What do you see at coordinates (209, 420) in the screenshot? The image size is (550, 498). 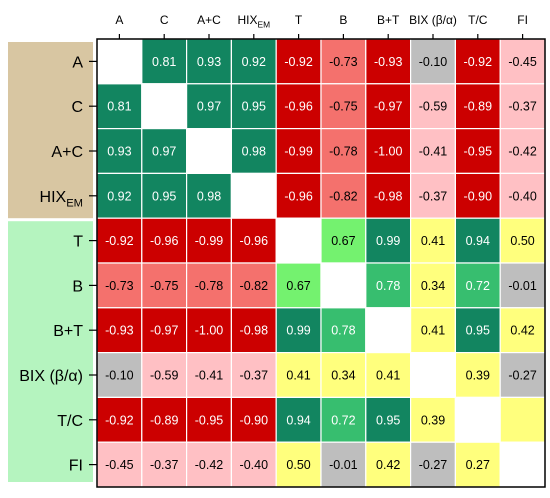 I see `cell-value-8-2: -0.95` at bounding box center [209, 420].